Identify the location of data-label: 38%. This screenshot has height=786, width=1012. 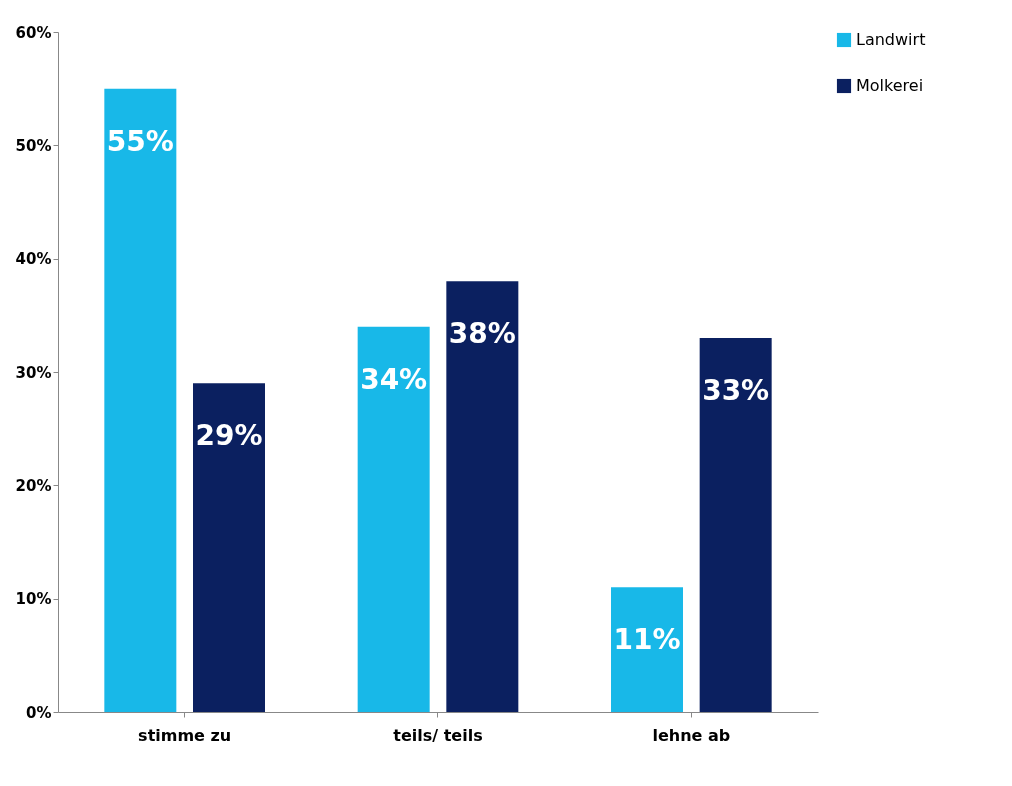
(482, 334).